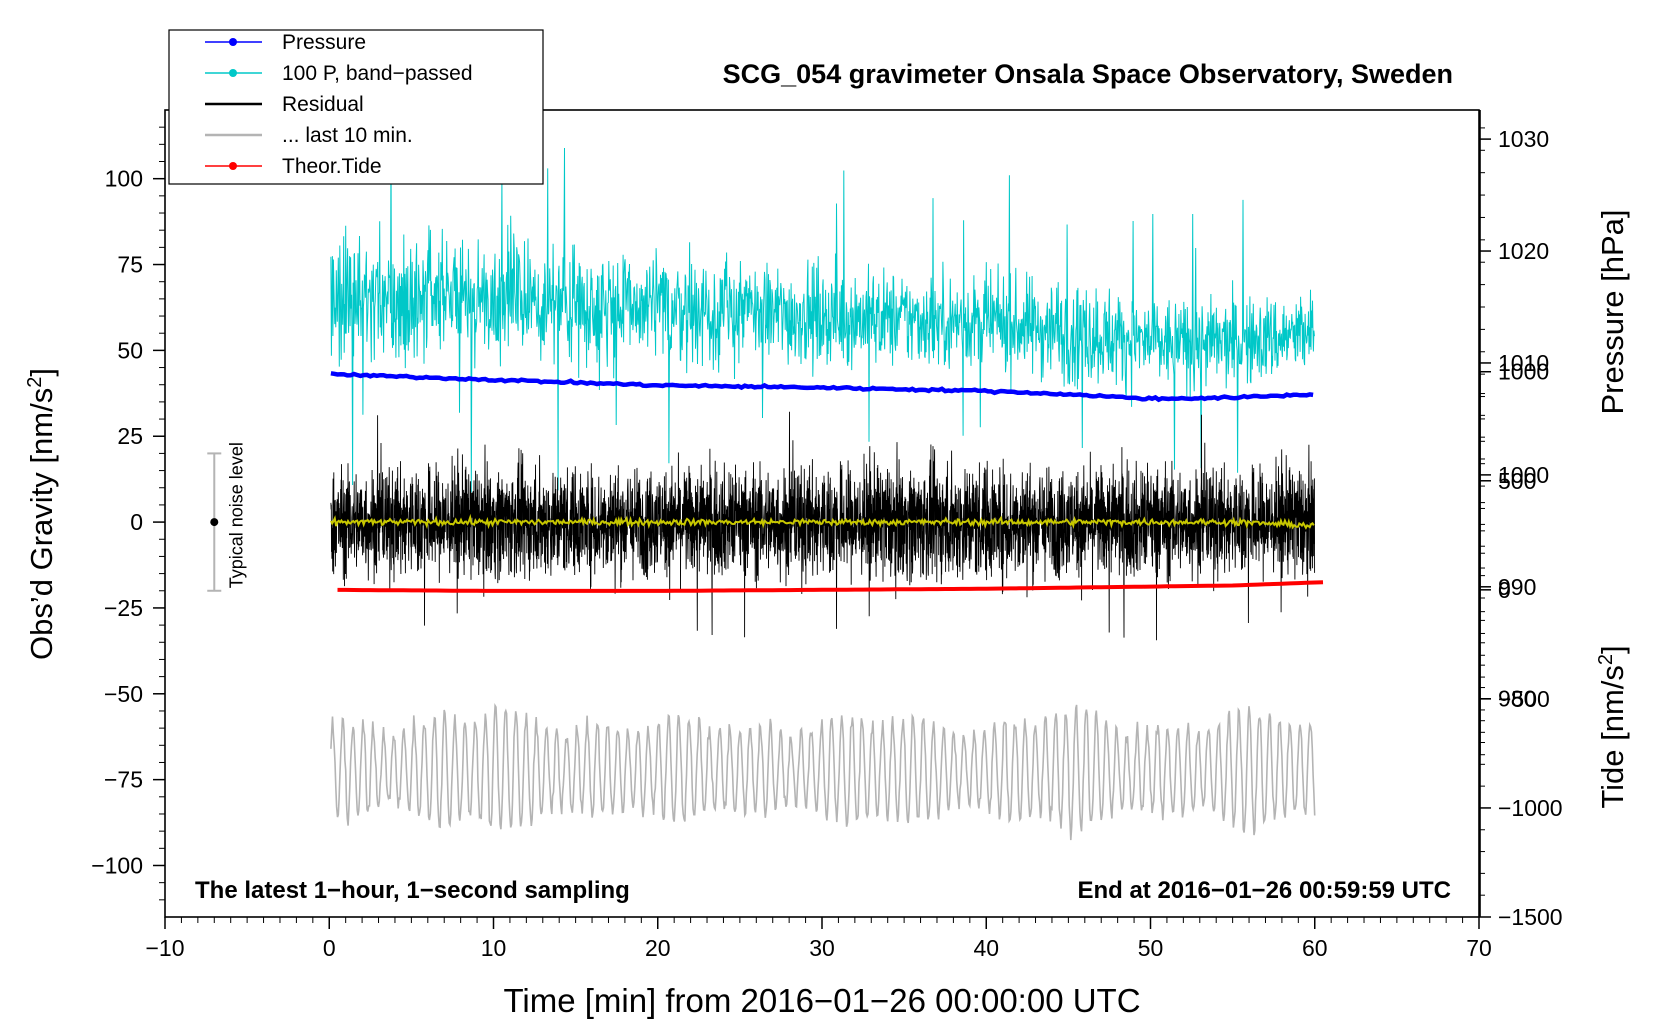 The width and height of the screenshot is (1660, 1020). Describe the element at coordinates (124, 179) in the screenshot. I see `y-tick-label: 100` at that location.